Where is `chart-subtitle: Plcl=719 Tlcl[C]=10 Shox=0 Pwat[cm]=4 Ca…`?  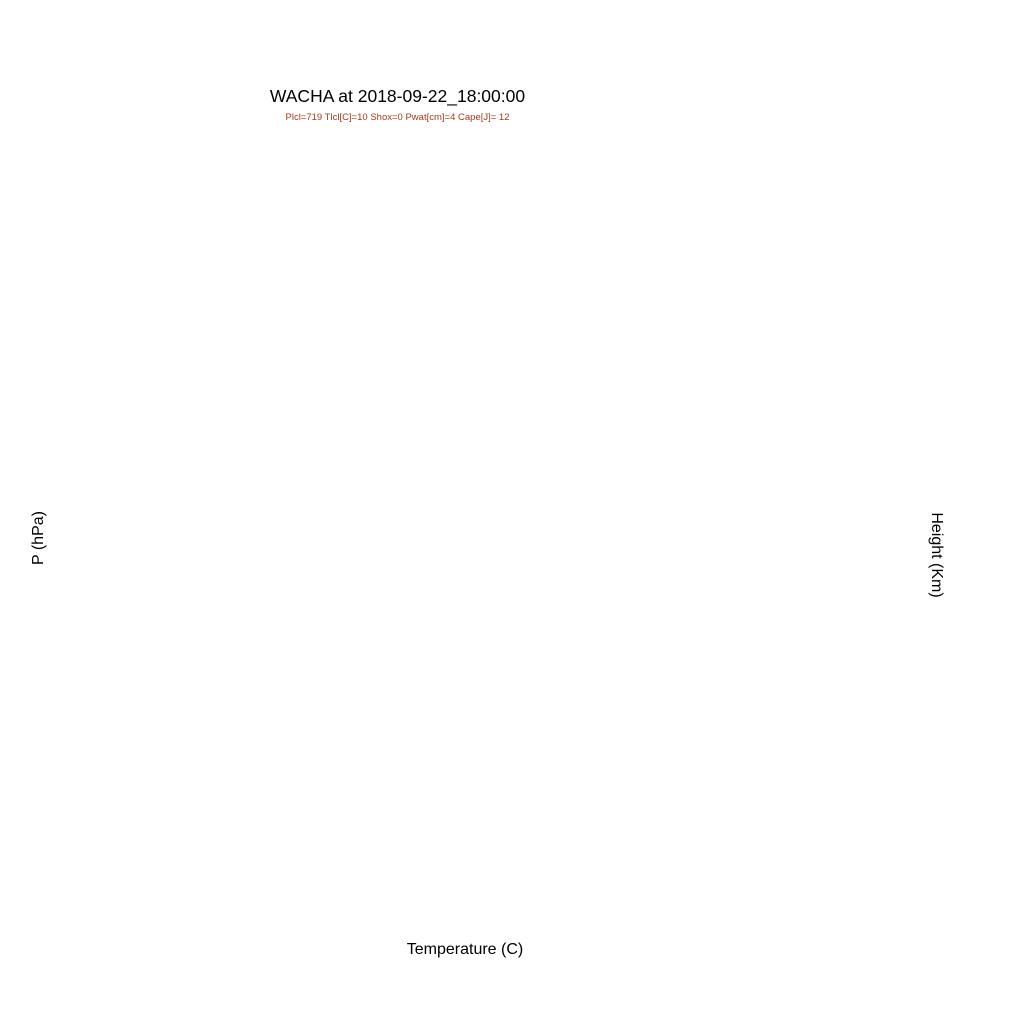 chart-subtitle: Plcl=719 Tlcl[C]=10 Shox=0 Pwat[cm]=4 Ca… is located at coordinates (397, 117).